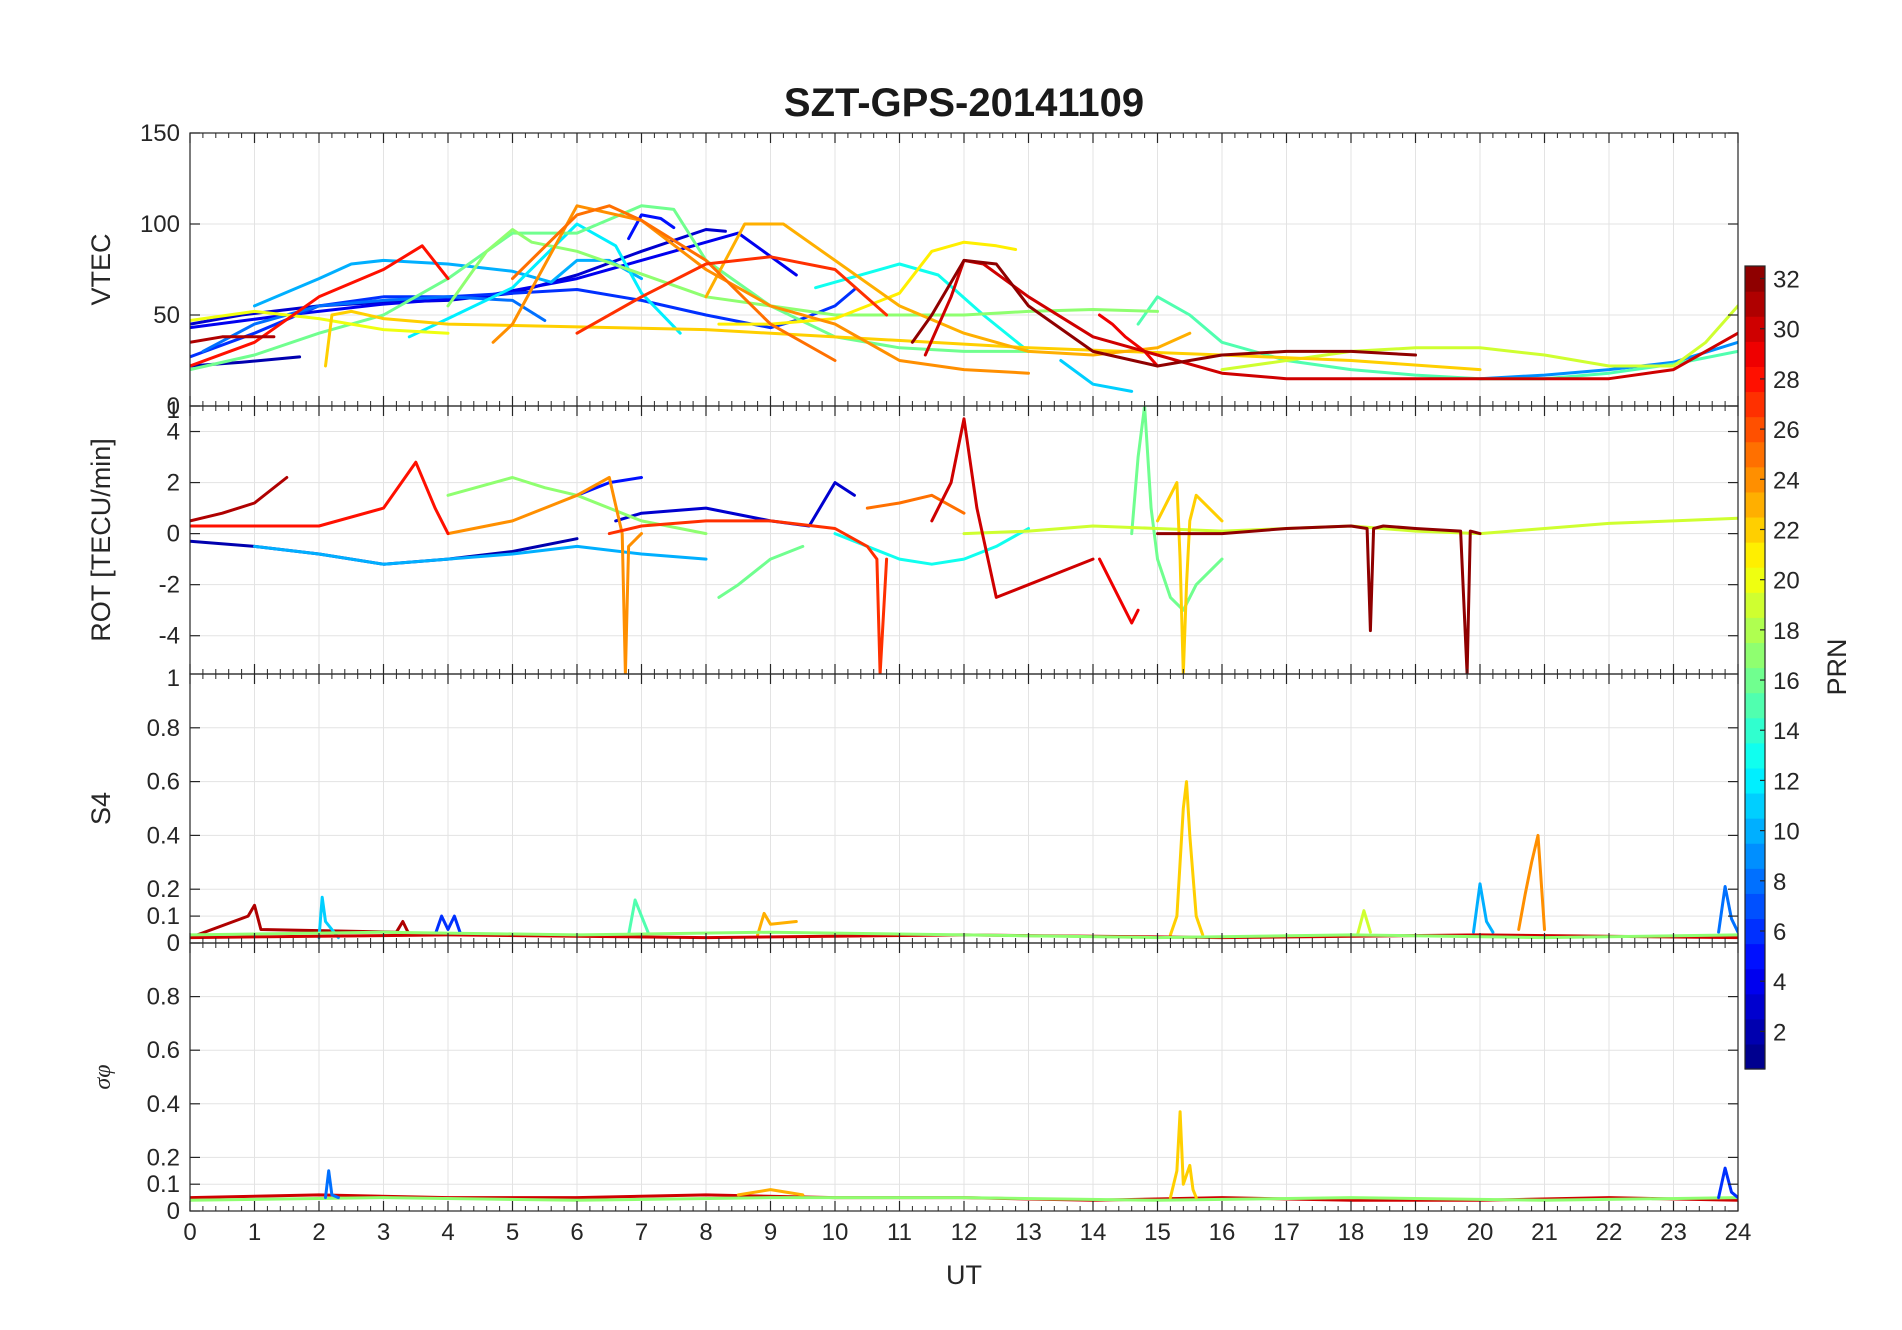  What do you see at coordinates (163, 782) in the screenshot?
I see `s4-ytick-label: 0.6` at bounding box center [163, 782].